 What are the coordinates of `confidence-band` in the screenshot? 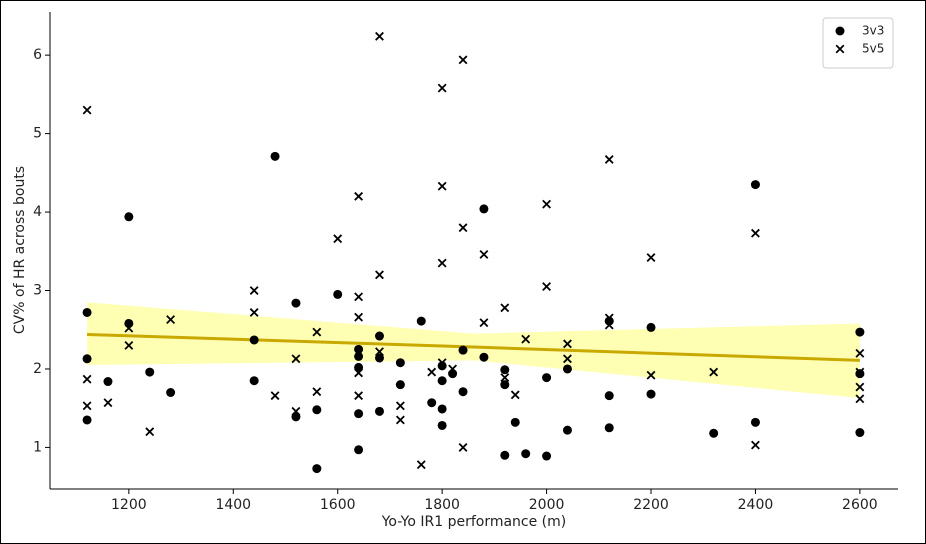 It's located at (473, 350).